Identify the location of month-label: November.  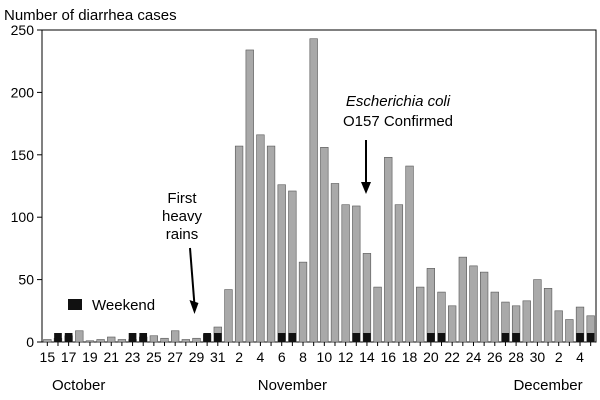
(292, 385).